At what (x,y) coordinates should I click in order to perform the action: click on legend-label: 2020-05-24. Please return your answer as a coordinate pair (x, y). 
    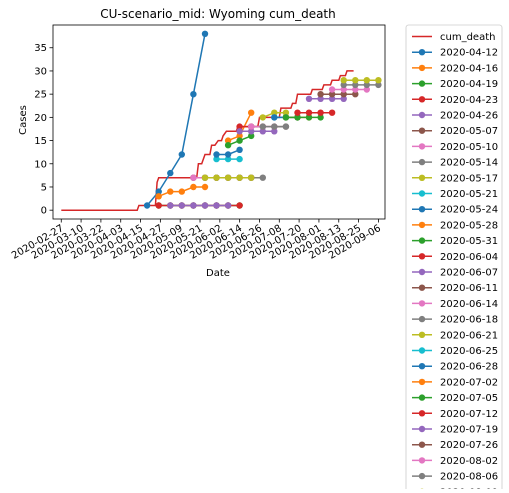
    Looking at the image, I should click on (469, 210).